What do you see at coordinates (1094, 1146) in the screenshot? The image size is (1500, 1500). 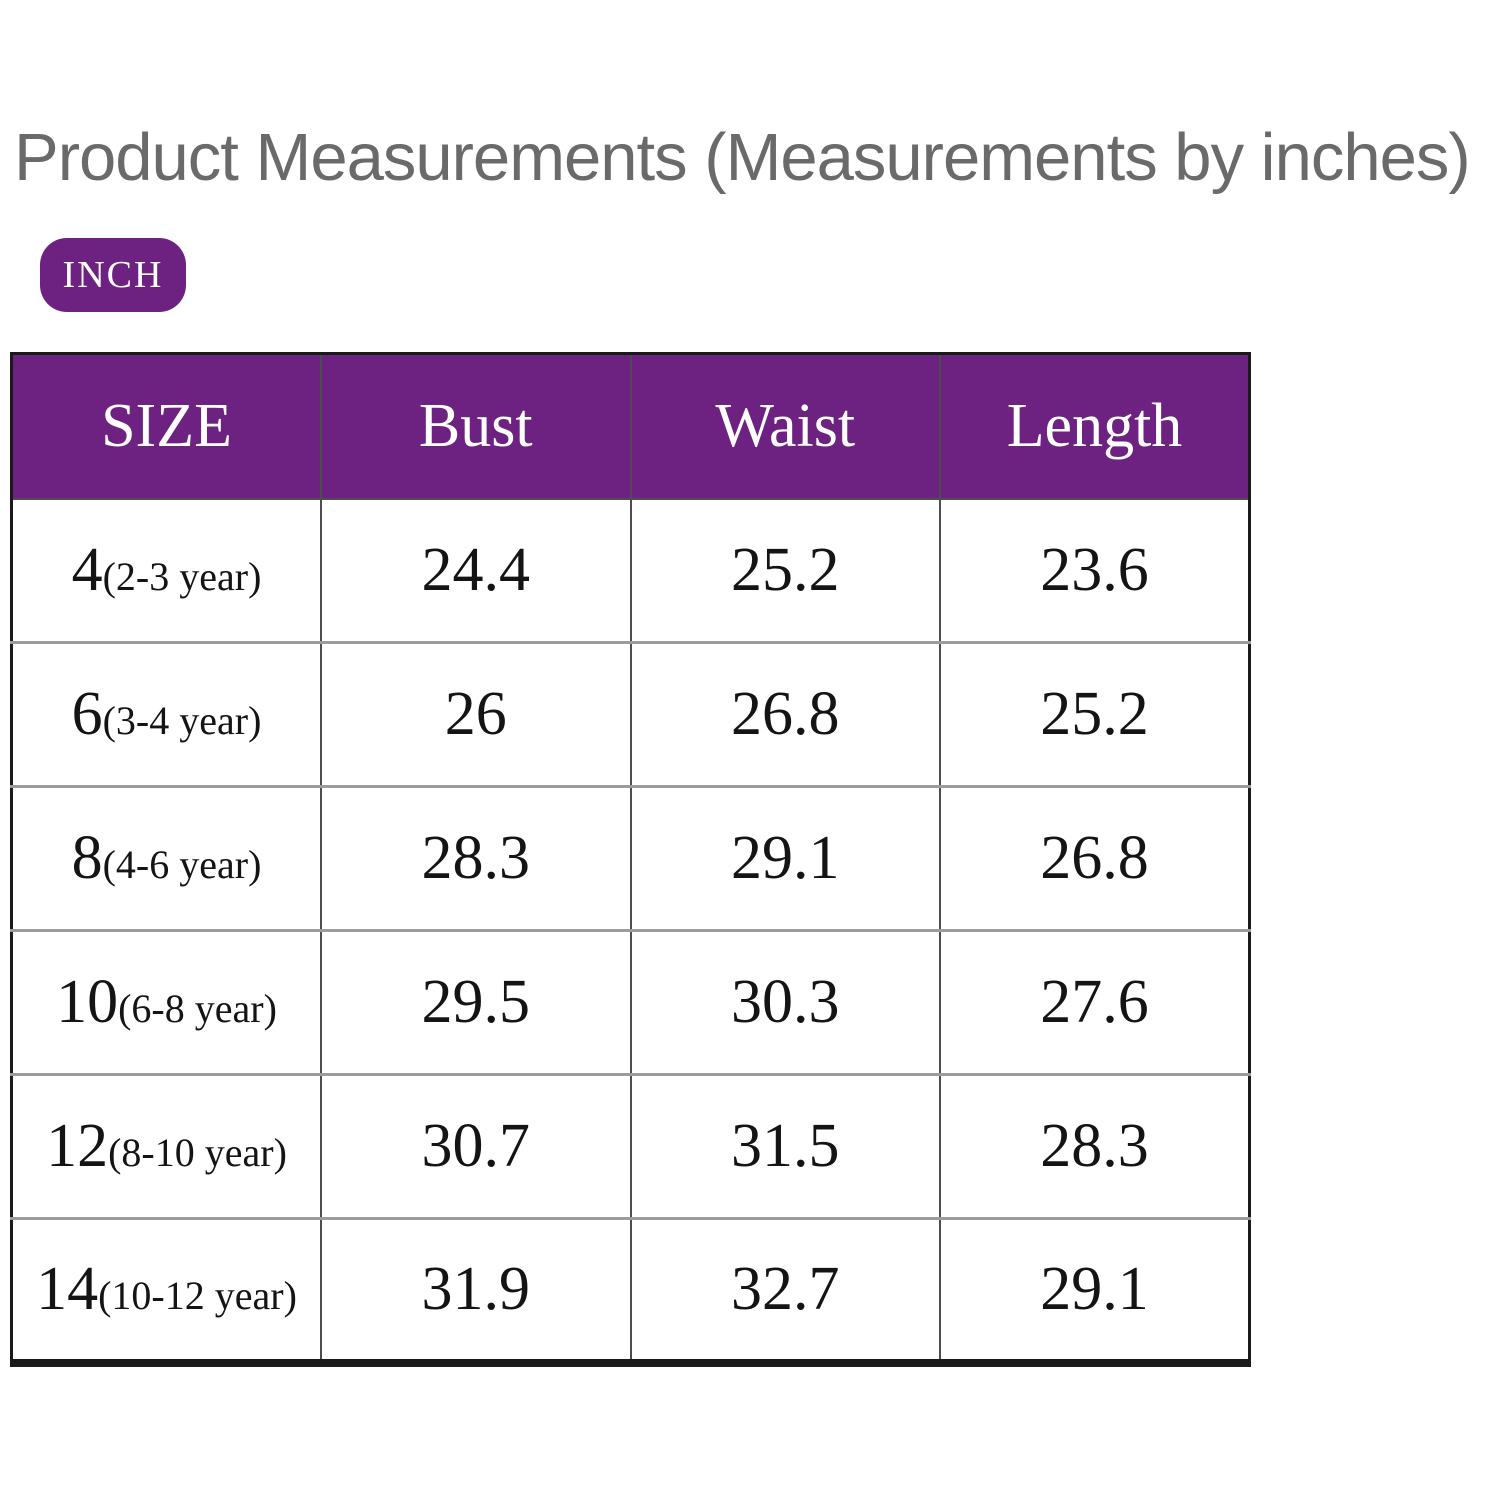 I see `length-cell: 28.3` at bounding box center [1094, 1146].